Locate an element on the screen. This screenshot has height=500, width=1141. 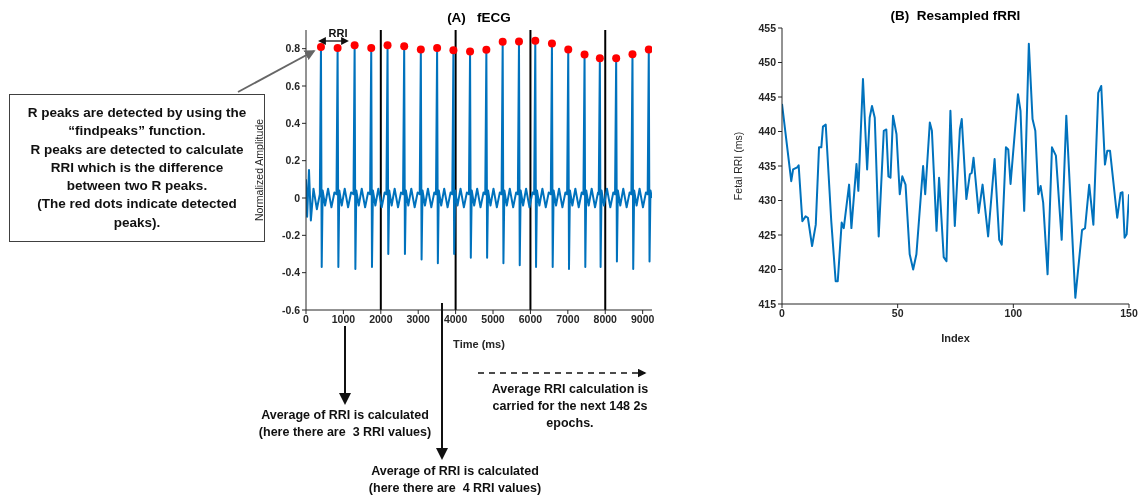
y-tick-label: 445 is located at coordinates (767, 96).